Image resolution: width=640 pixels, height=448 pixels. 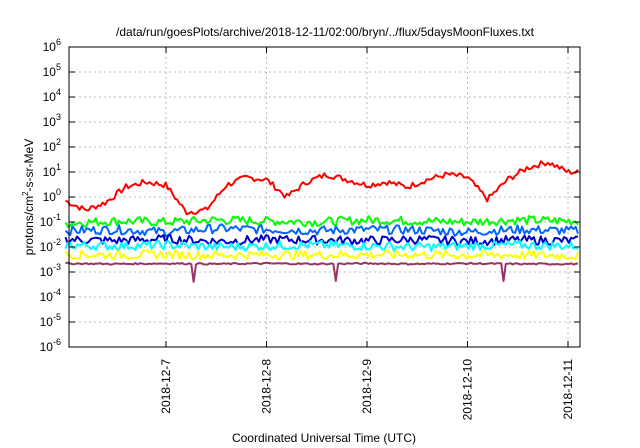 I want to click on y-tick-label: 10⁻⁴, so click(x=50, y=295).